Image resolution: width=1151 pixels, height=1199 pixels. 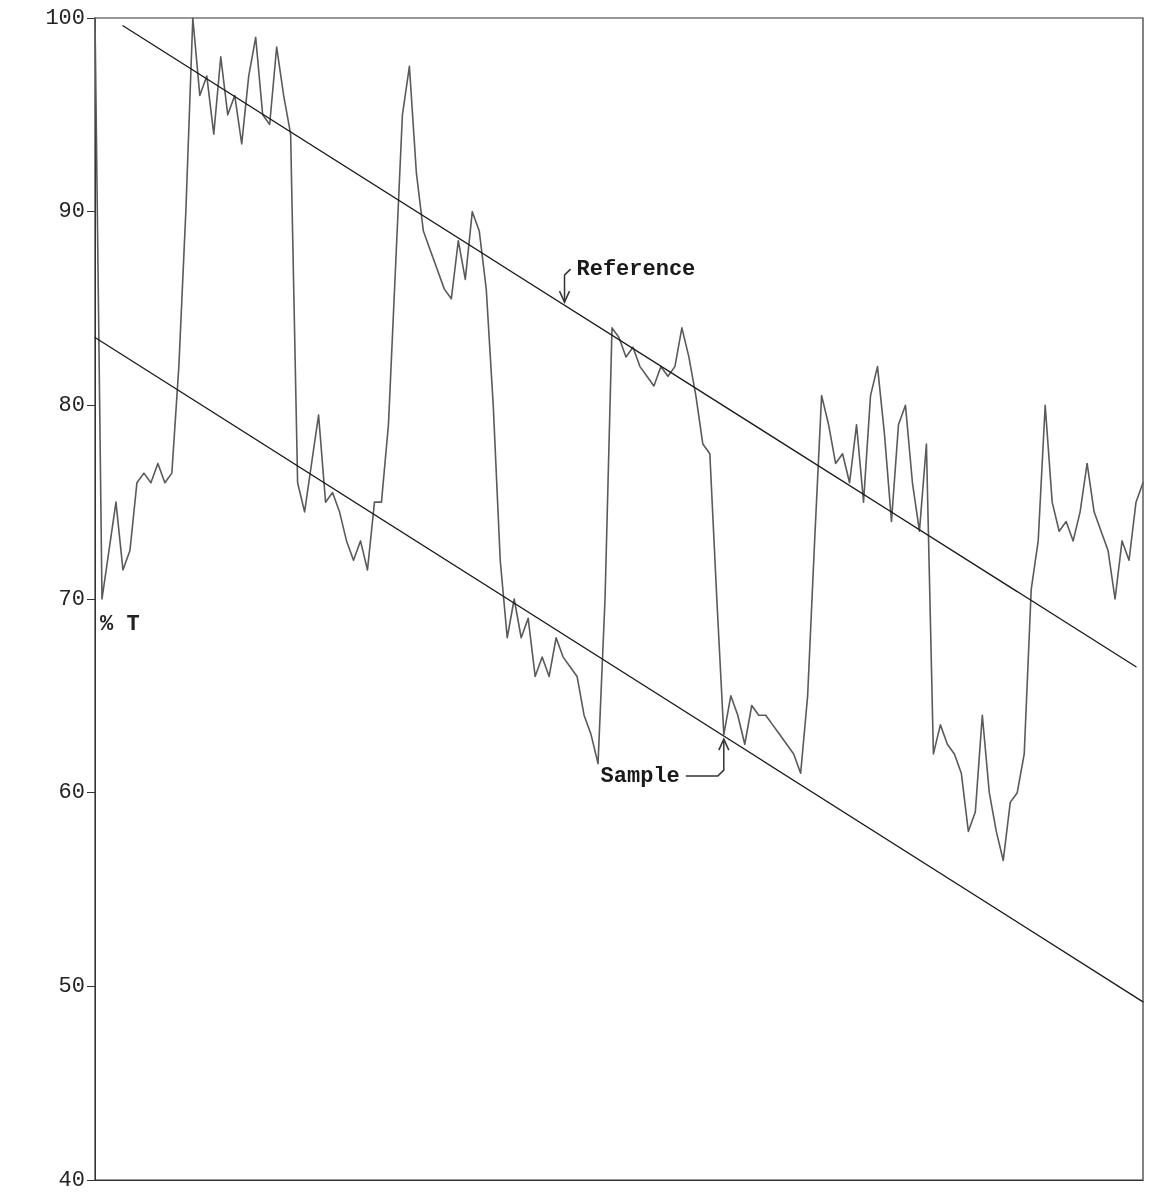 I want to click on y-tick-label: 100, so click(x=65, y=18).